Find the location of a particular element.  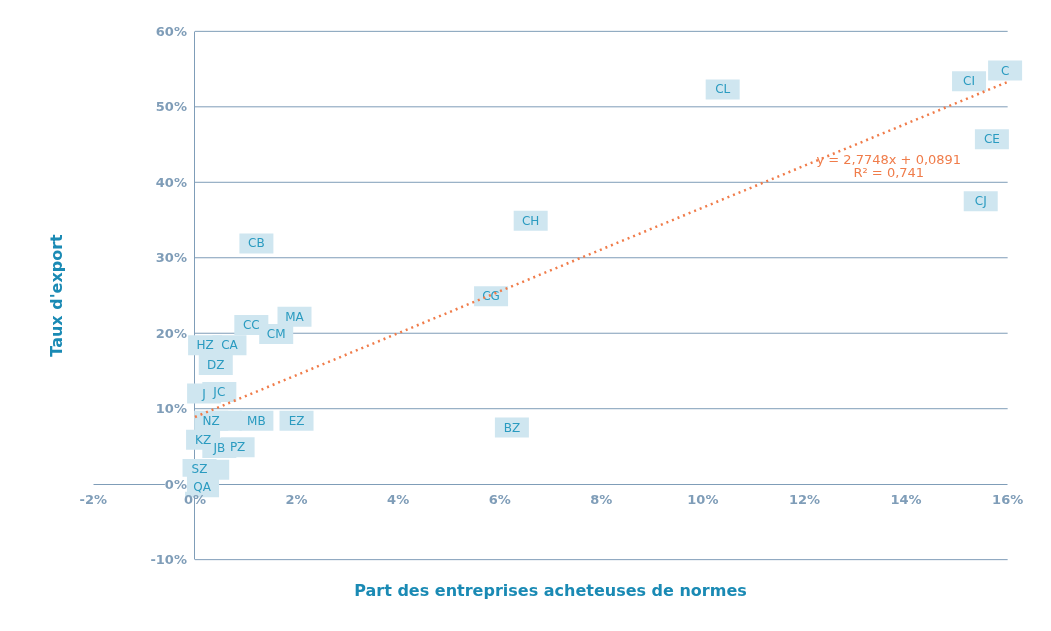

y-tick-label: 40% is located at coordinates (171, 182).